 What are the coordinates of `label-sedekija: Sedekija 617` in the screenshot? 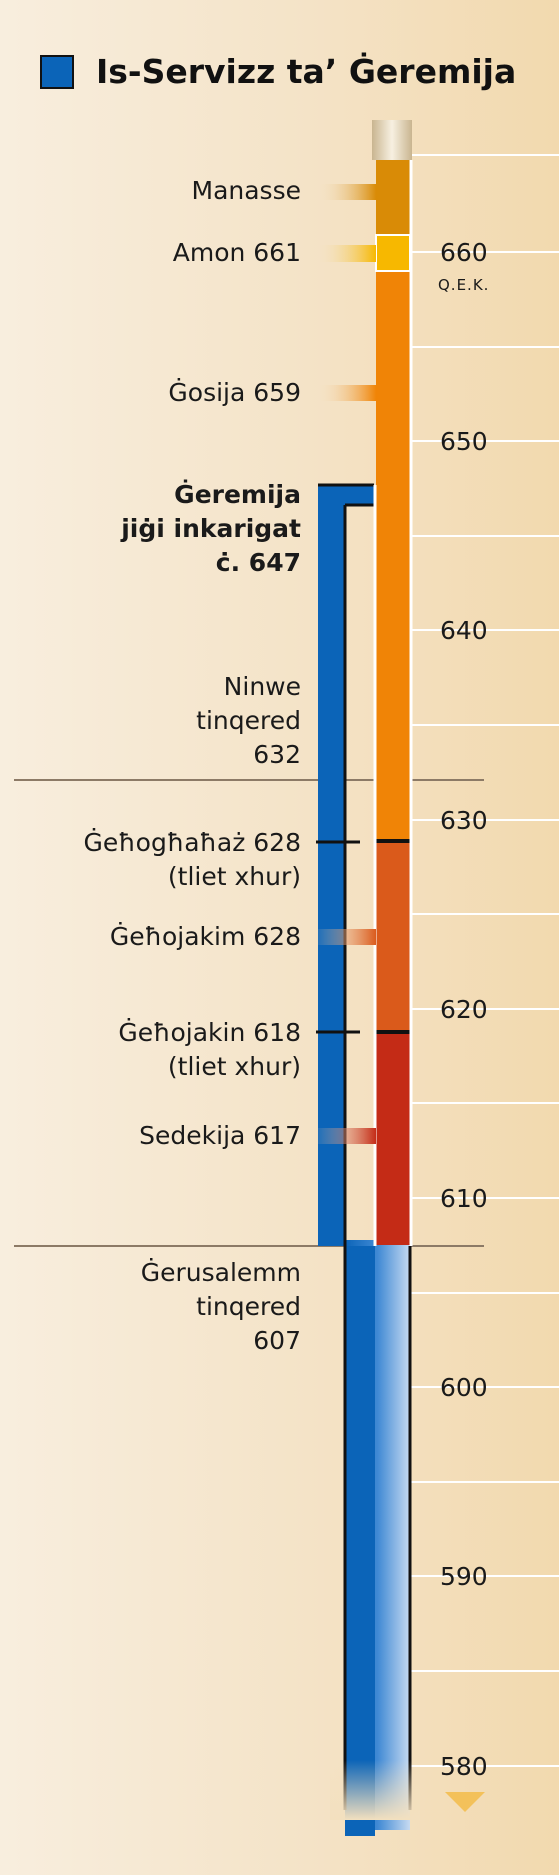 It's located at (220, 1135).